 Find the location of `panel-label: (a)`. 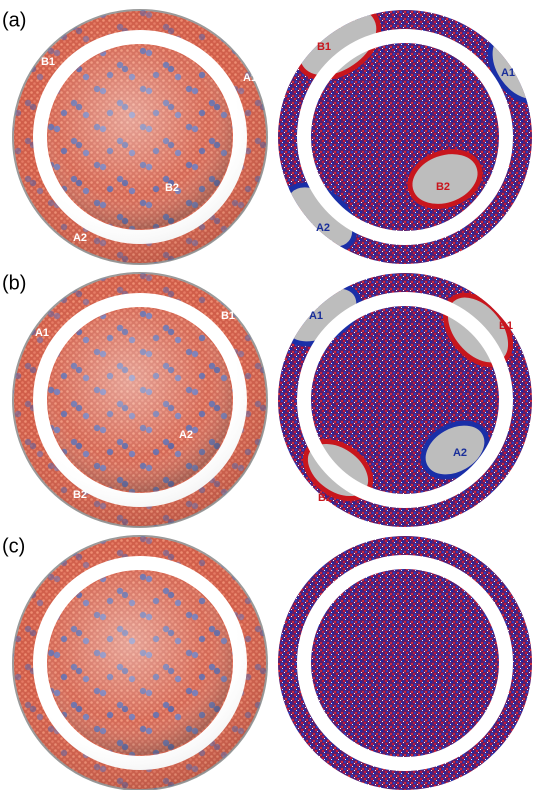

panel-label: (a) is located at coordinates (14, 20).